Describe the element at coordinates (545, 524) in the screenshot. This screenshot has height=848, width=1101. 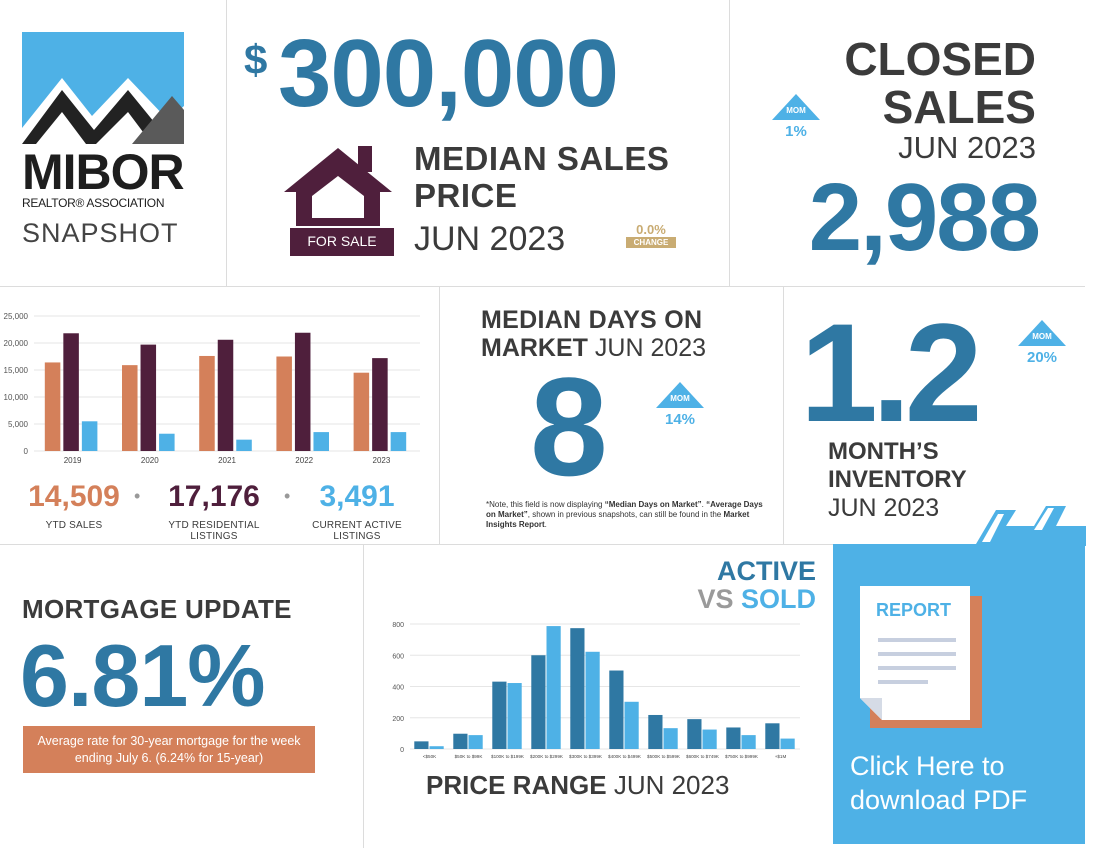
I see `note-text: .` at that location.